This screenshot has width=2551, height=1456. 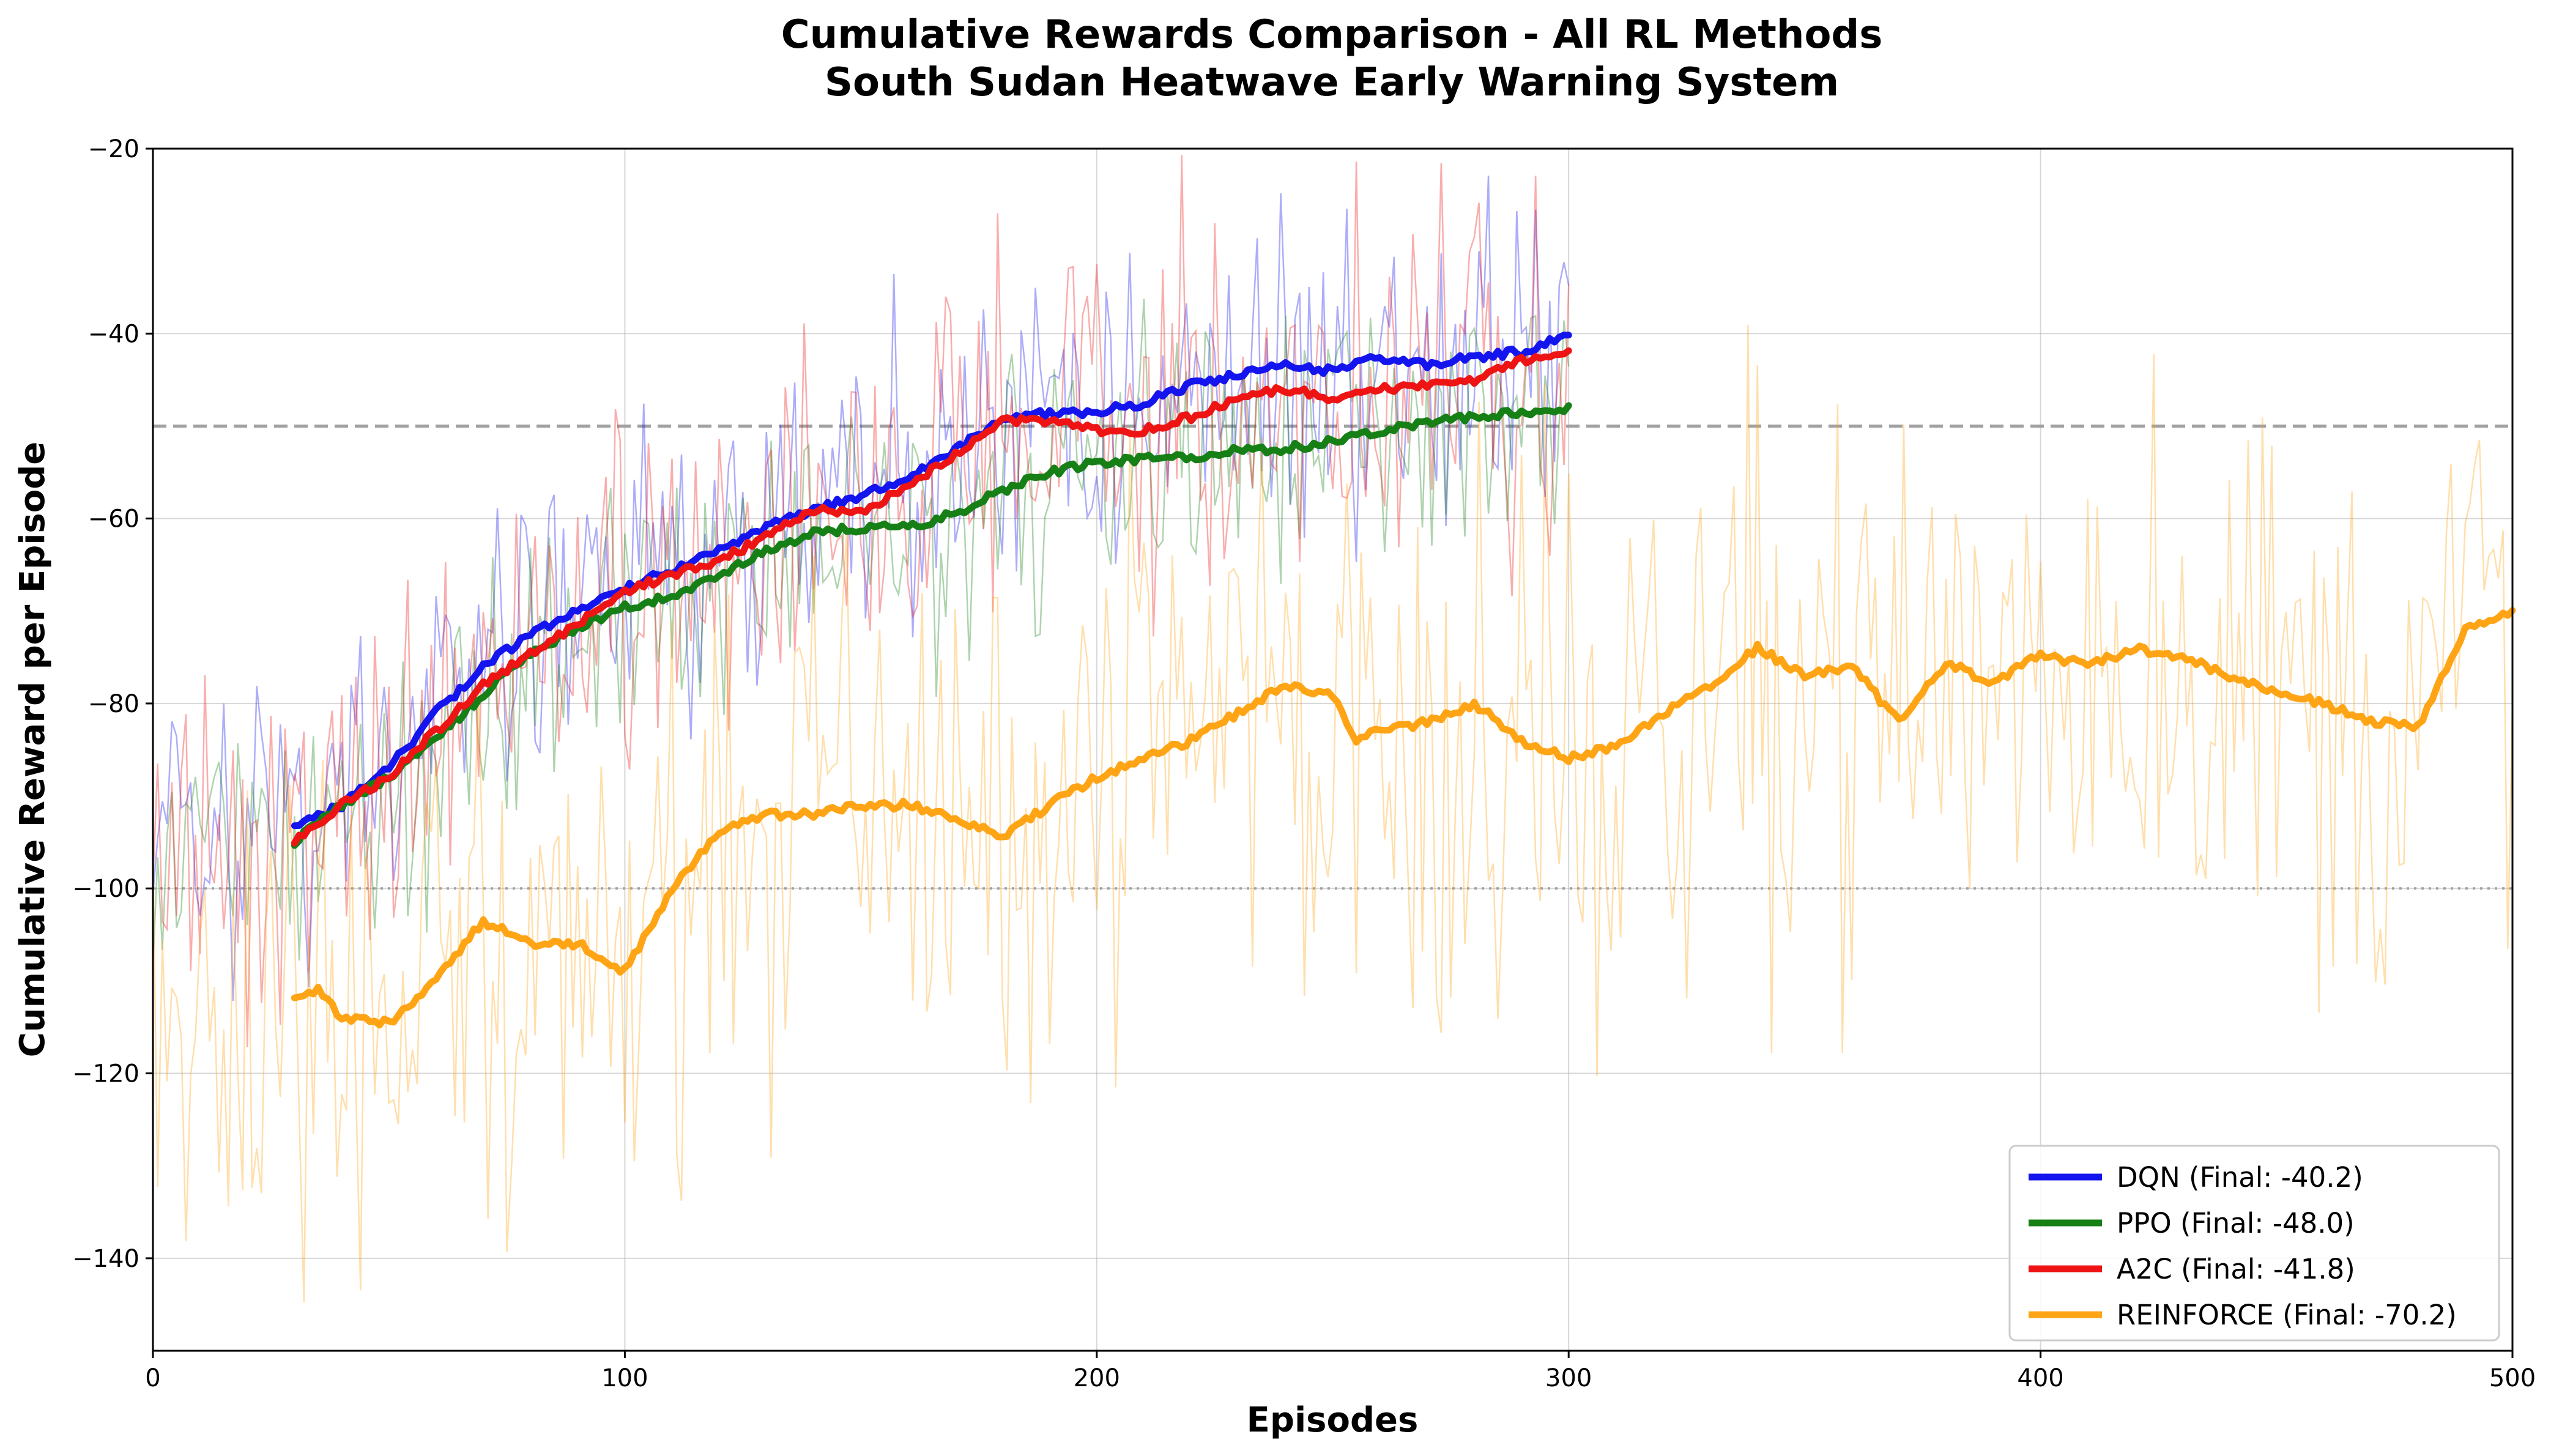 What do you see at coordinates (1568, 1378) in the screenshot?
I see `x-tick-label: 300` at bounding box center [1568, 1378].